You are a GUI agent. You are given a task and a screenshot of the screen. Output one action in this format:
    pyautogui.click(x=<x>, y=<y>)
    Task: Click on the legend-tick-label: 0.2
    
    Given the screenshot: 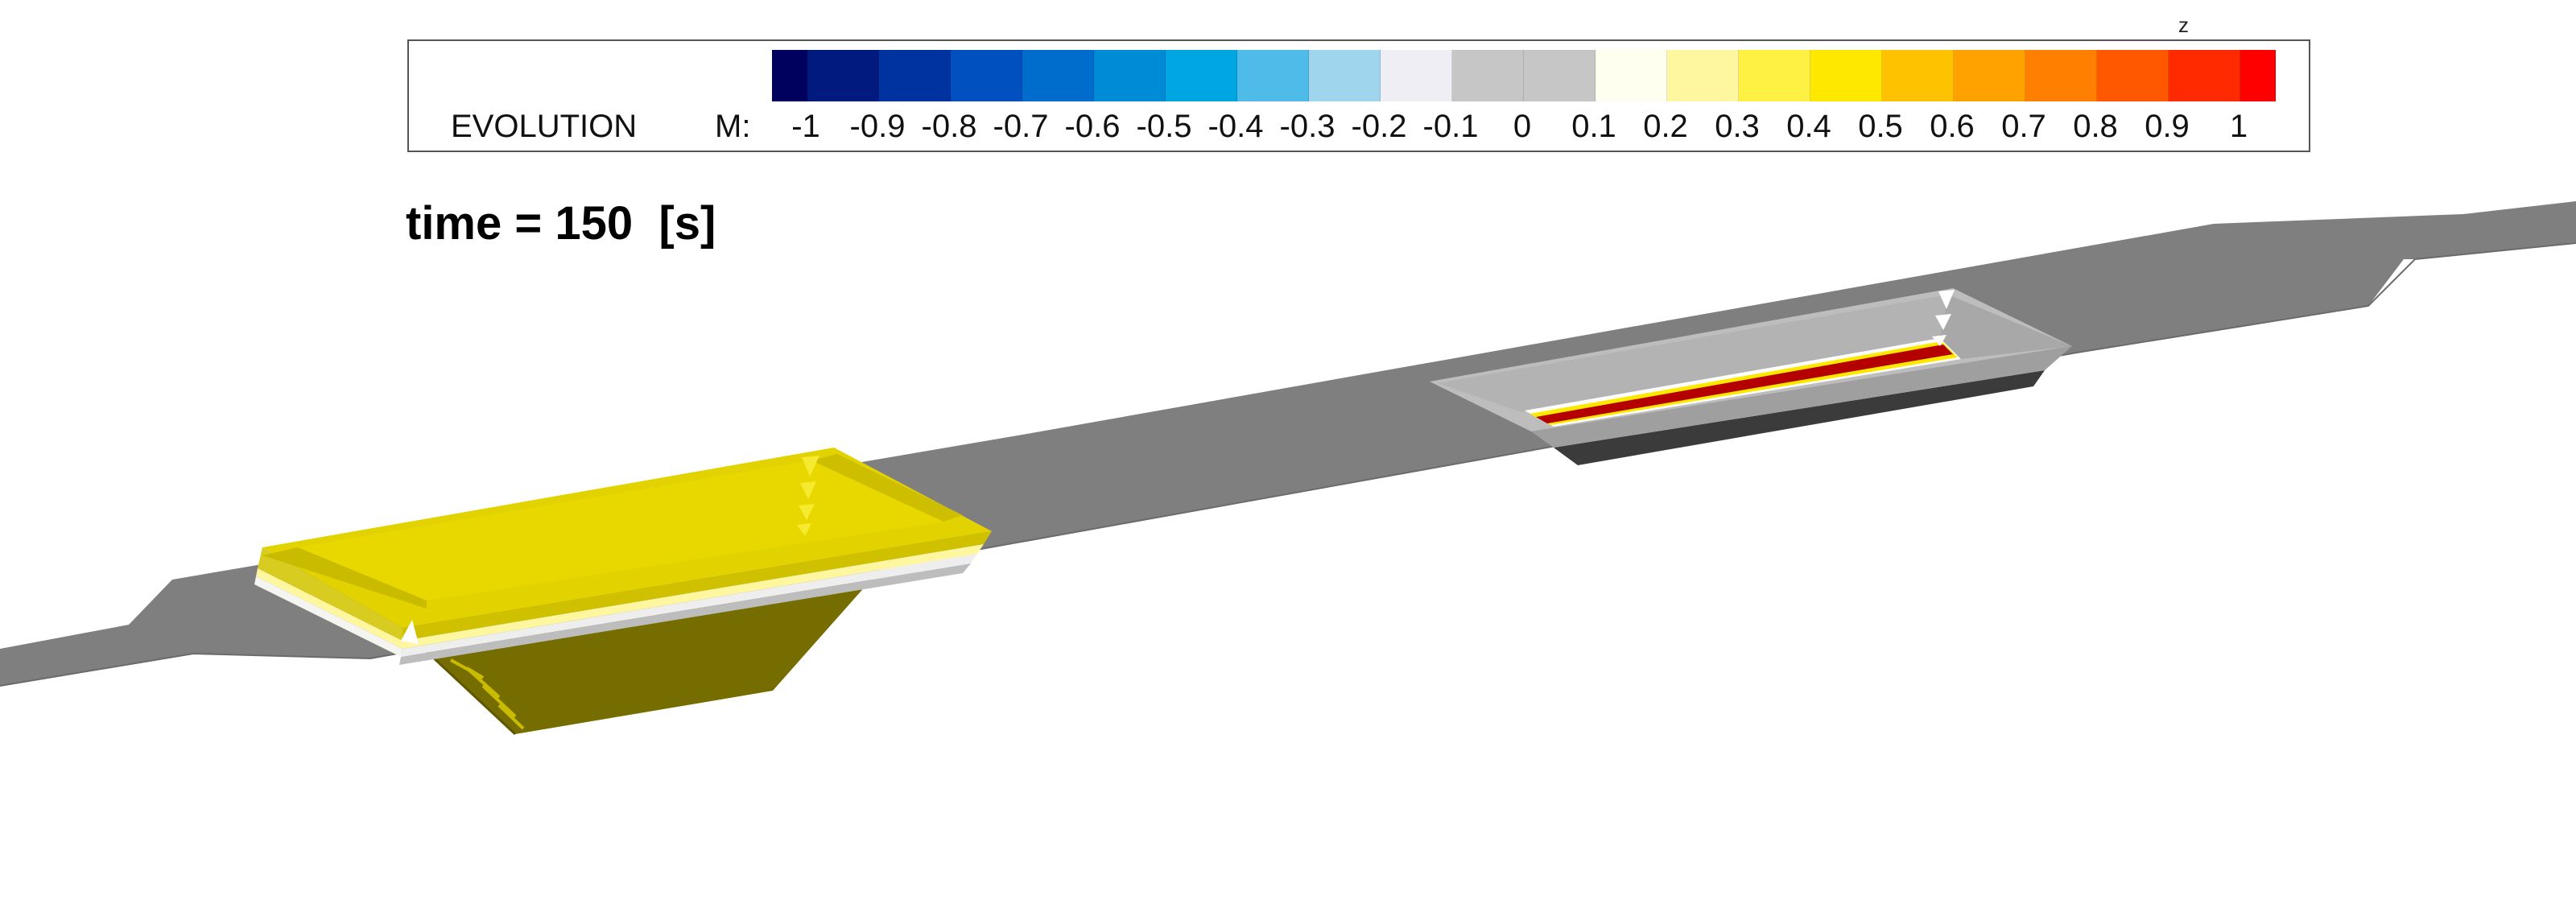 What is the action you would take?
    pyautogui.click(x=1665, y=127)
    